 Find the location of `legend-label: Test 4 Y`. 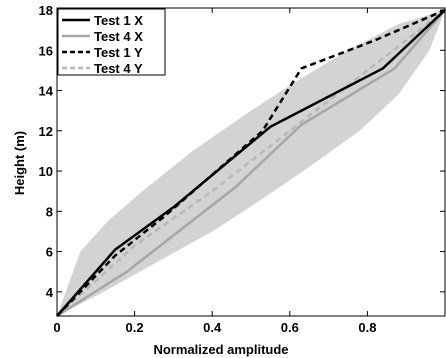

legend-label: Test 4 Y is located at coordinates (118, 68).